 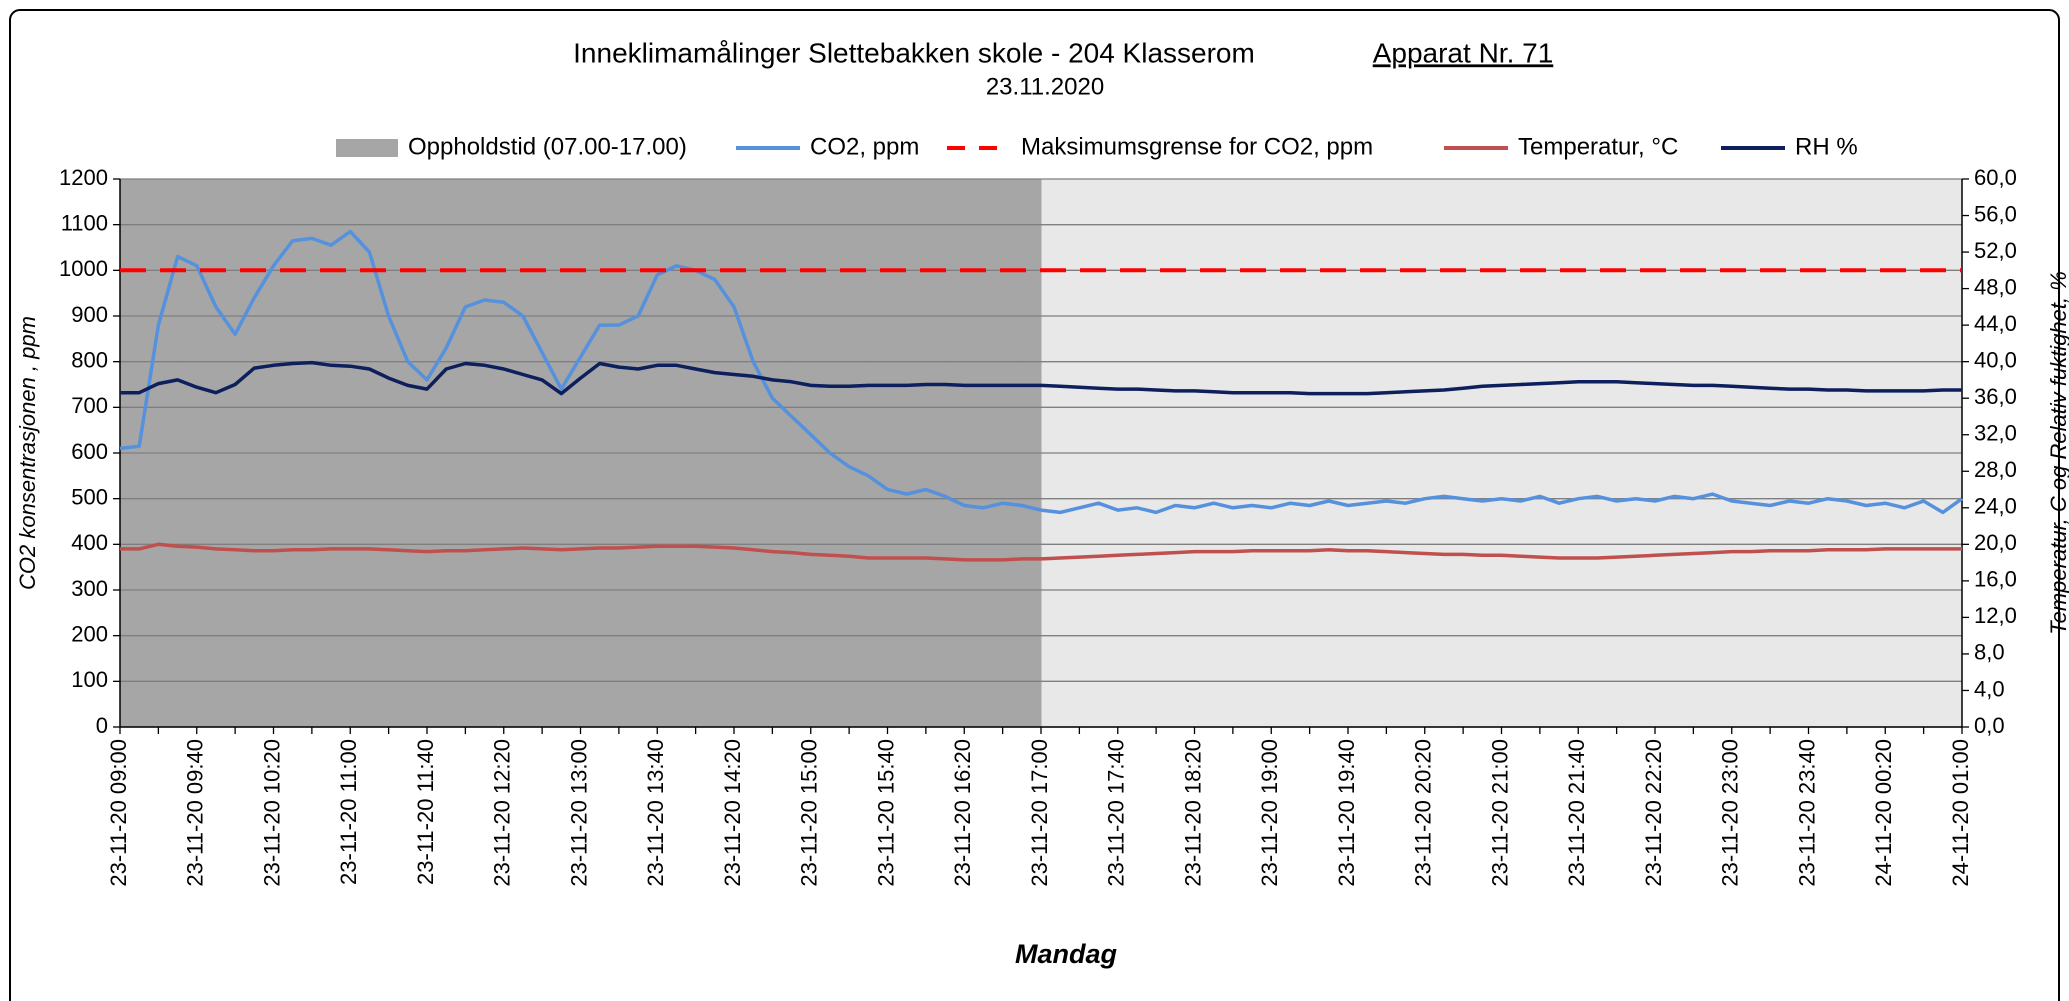 What do you see at coordinates (885, 813) in the screenshot?
I see `x-tick-label: 23-11-20 15:40` at bounding box center [885, 813].